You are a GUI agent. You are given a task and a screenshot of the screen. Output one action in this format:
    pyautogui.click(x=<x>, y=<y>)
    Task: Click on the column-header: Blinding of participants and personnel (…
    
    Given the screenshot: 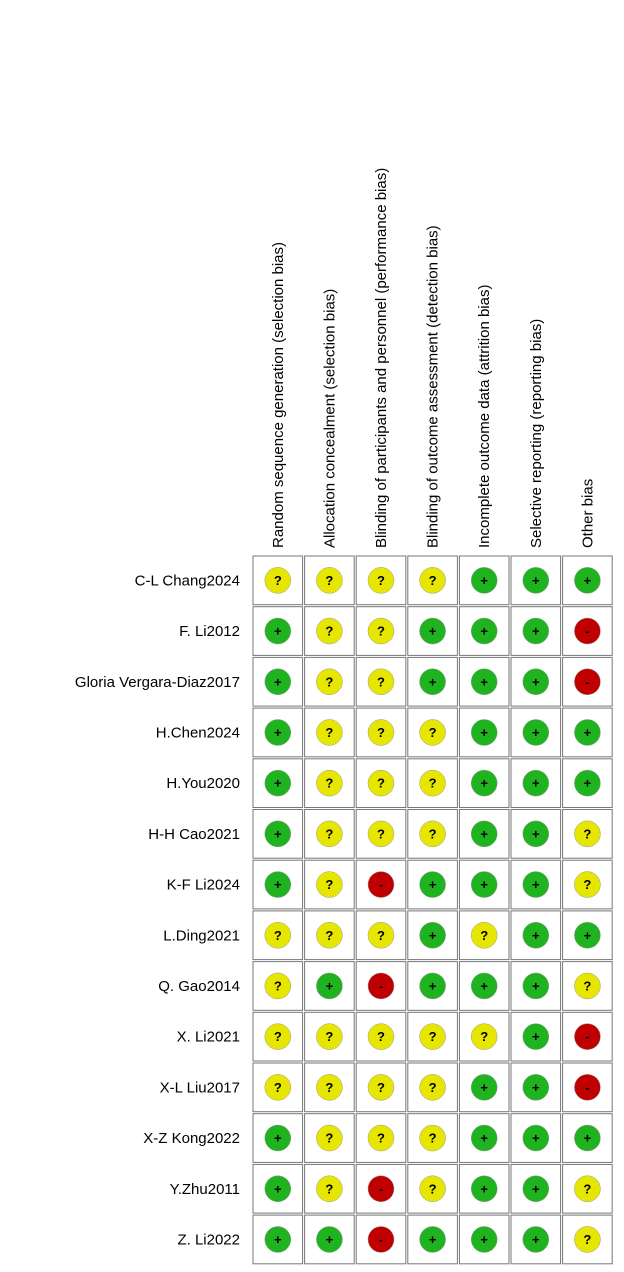 What is the action you would take?
    pyautogui.click(x=381, y=358)
    